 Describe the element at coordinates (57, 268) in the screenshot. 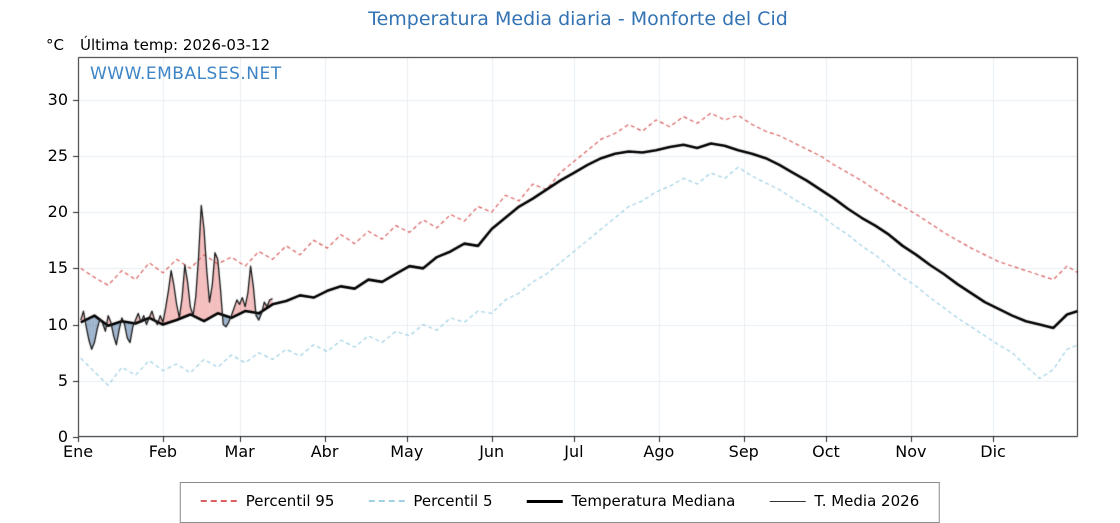

I see `y-tick-label: 15` at that location.